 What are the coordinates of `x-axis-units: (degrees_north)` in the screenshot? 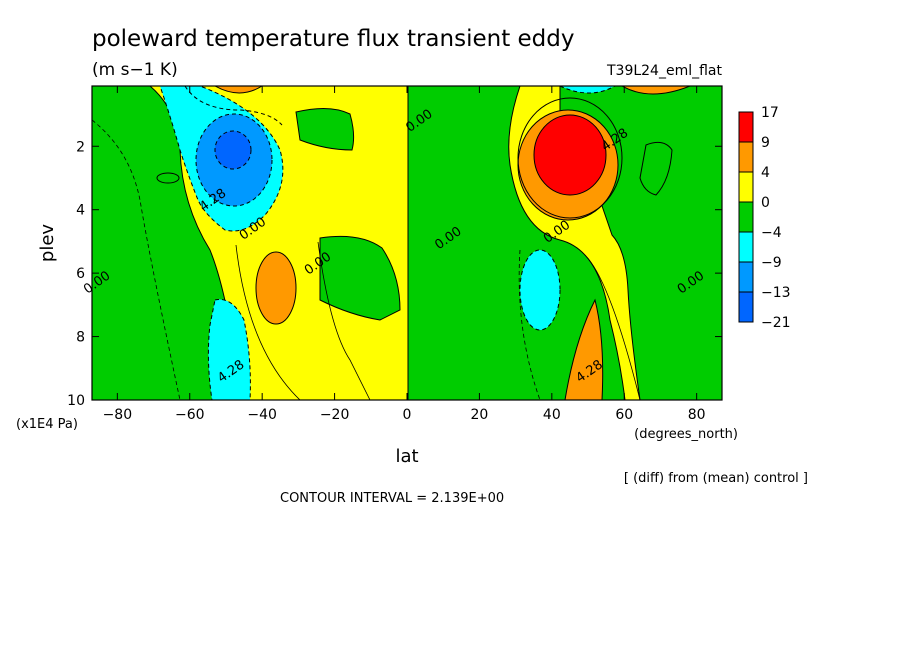 It's located at (686, 434).